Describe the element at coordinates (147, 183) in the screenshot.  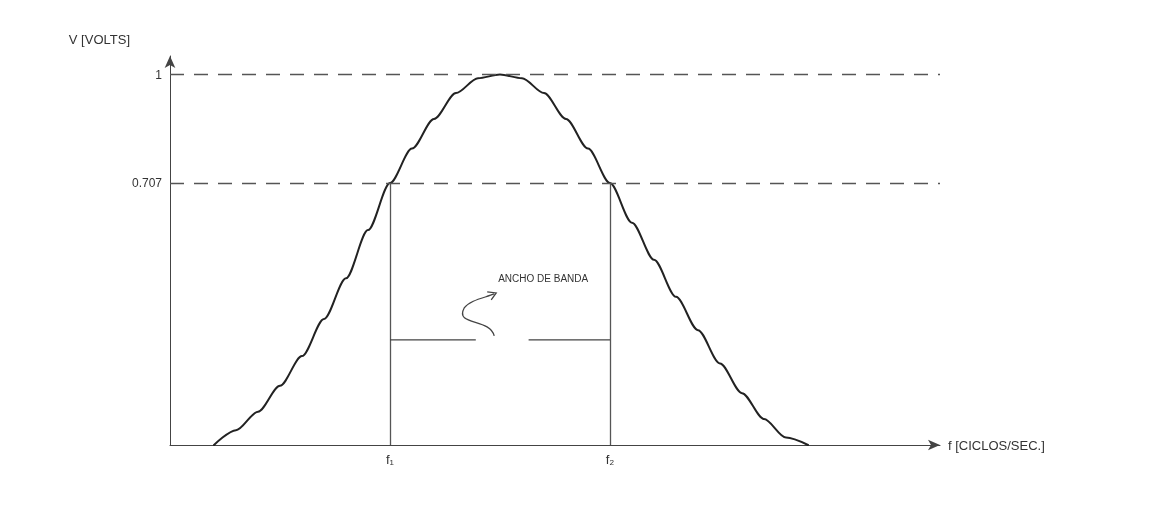
I see `y-tick-label: 0.707` at that location.